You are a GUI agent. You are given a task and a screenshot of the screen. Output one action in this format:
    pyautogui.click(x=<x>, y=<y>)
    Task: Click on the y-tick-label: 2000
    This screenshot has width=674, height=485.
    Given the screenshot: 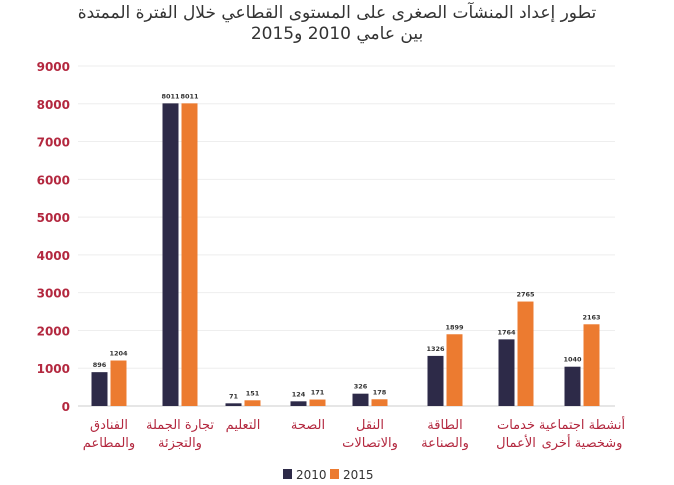 What is the action you would take?
    pyautogui.click(x=53, y=331)
    